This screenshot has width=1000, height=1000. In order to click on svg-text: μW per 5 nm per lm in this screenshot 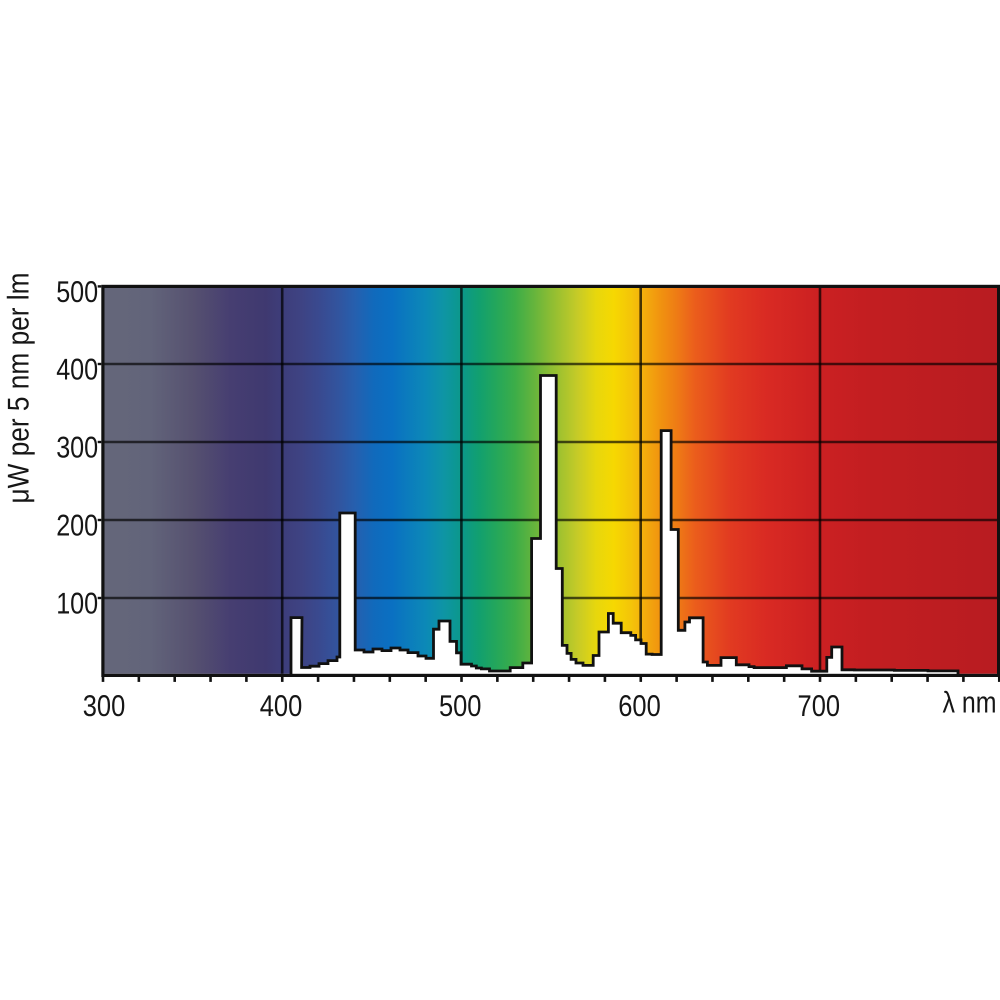, I will do `click(18, 388)`.